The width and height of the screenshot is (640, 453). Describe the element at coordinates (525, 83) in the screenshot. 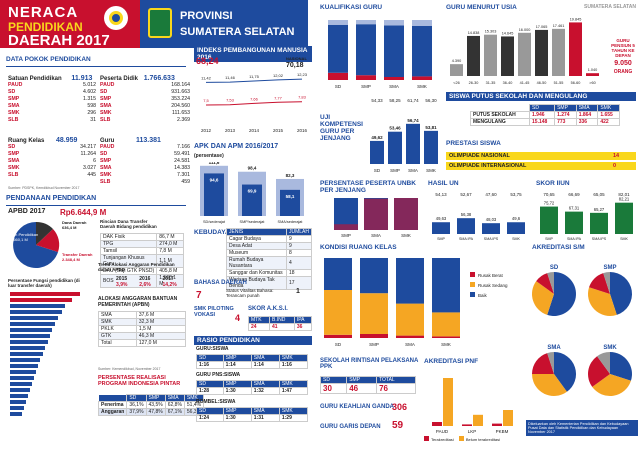

I see `usia-cat: 41-45` at that location.